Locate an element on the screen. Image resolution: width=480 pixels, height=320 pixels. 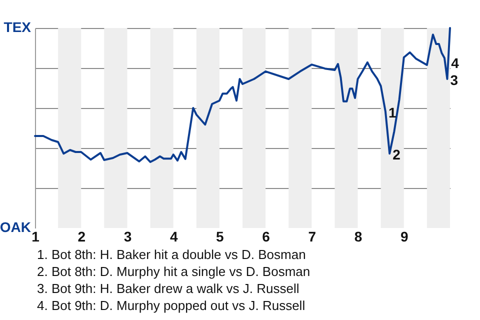
x-tick-label: 4 is located at coordinates (174, 236).